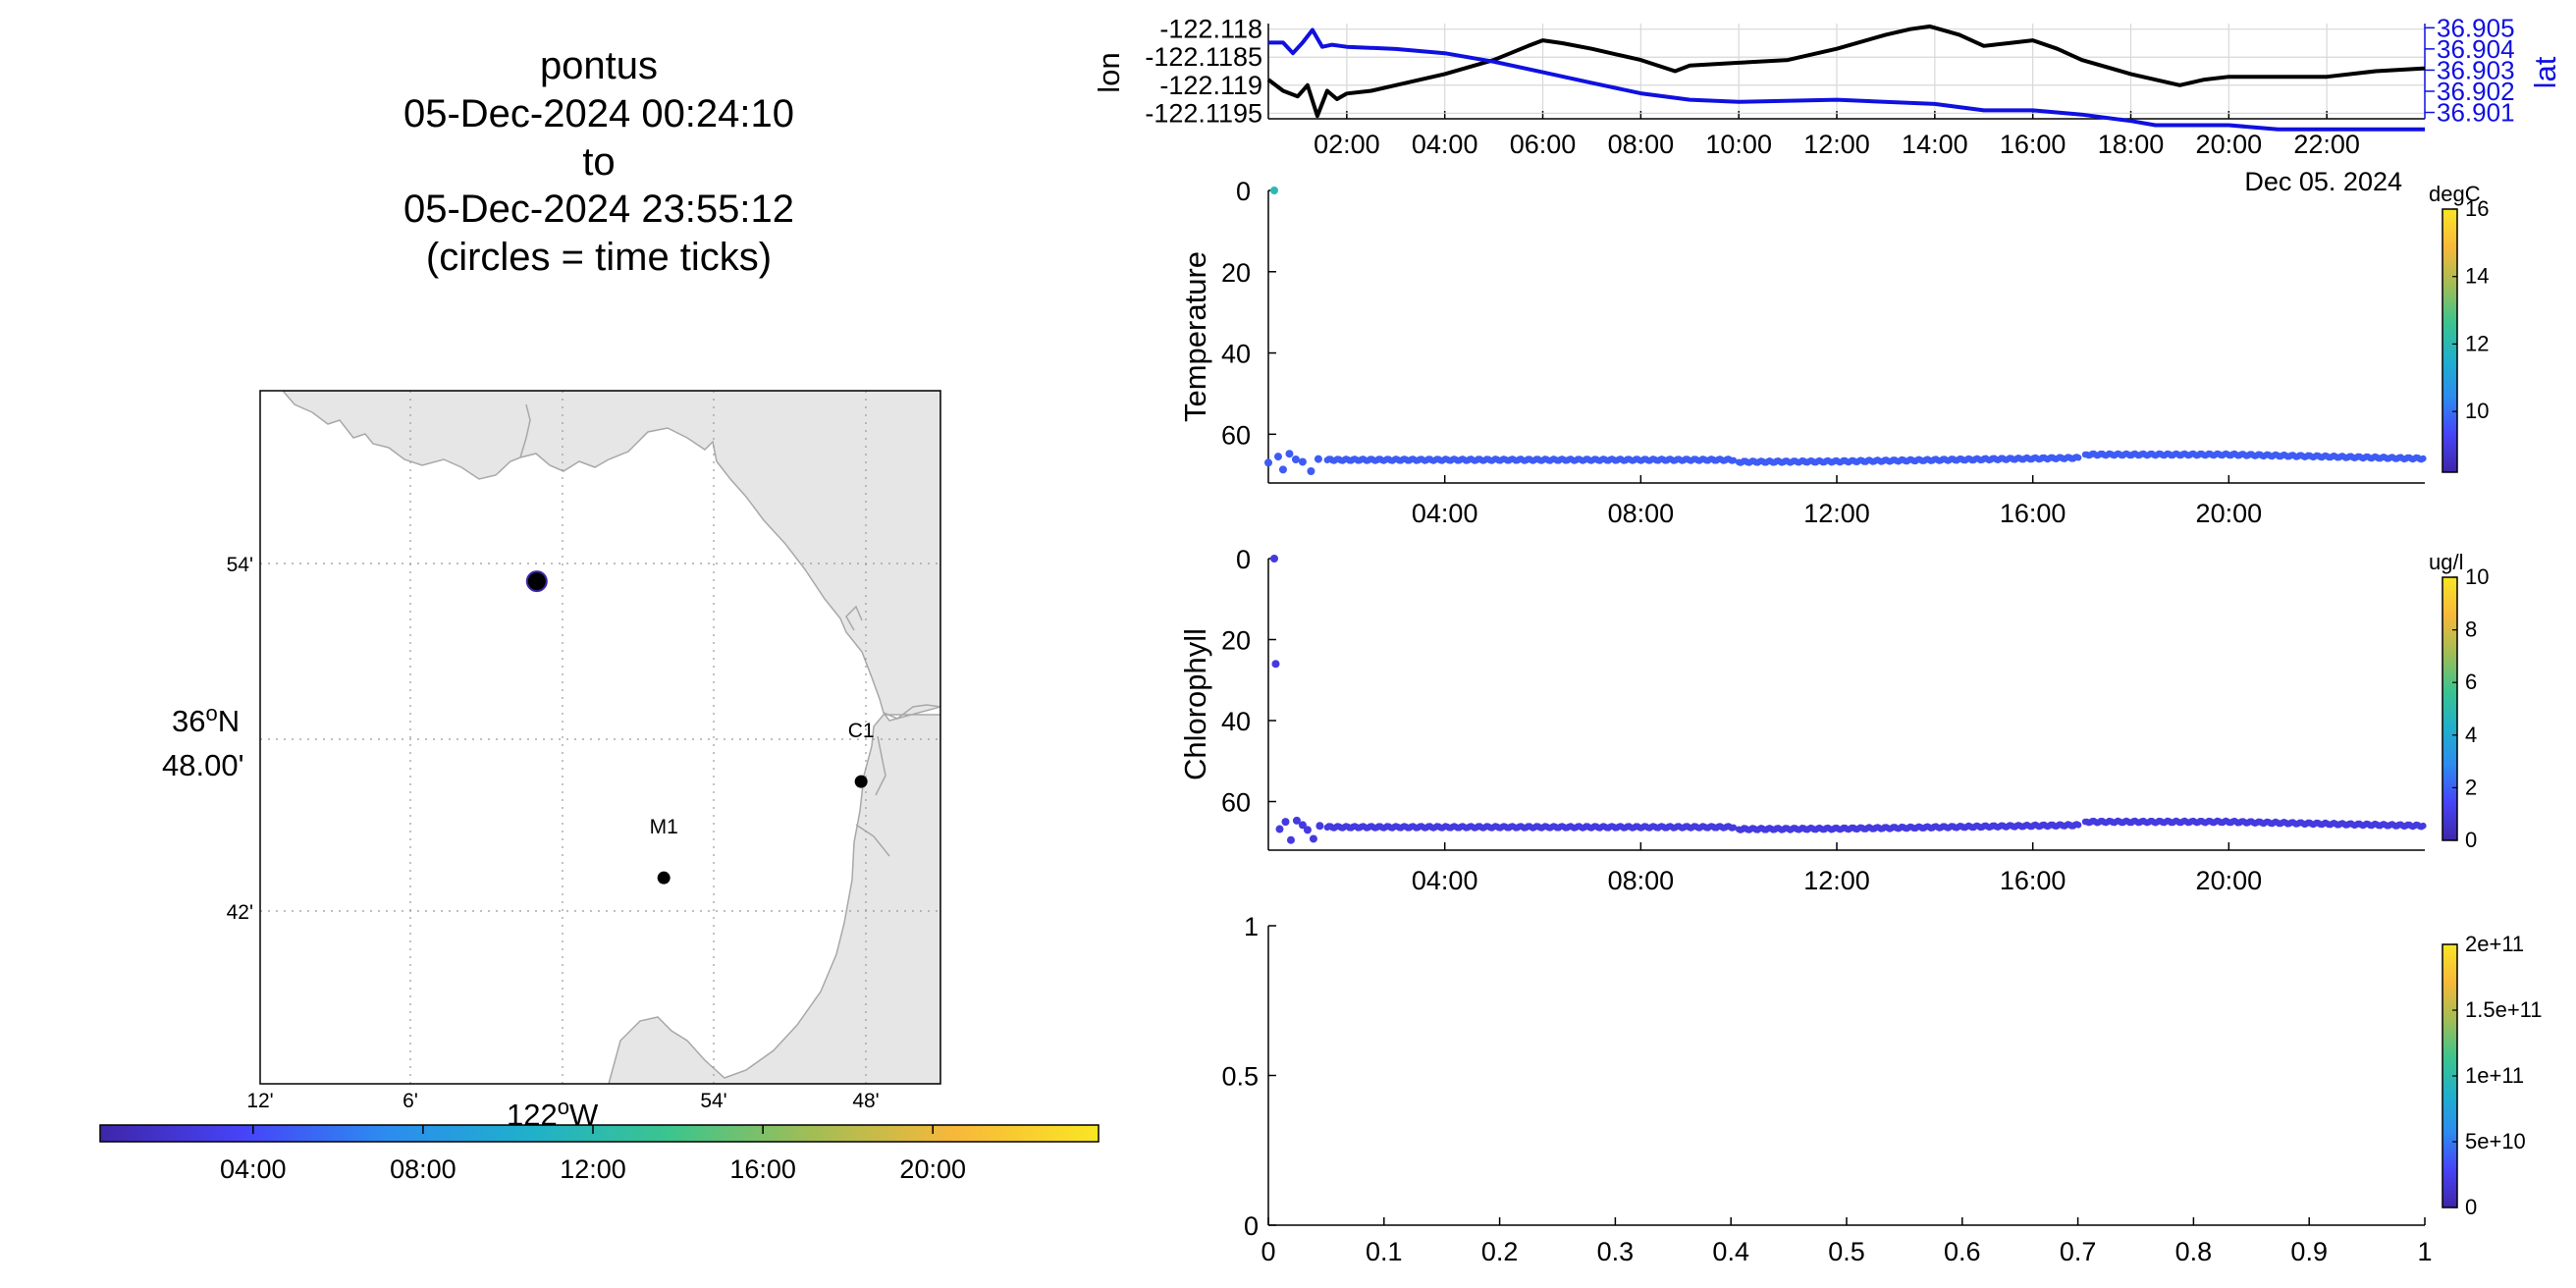 This screenshot has width=2576, height=1288. Describe the element at coordinates (211, 713) in the screenshot. I see `lat-degree-sign: o` at that location.